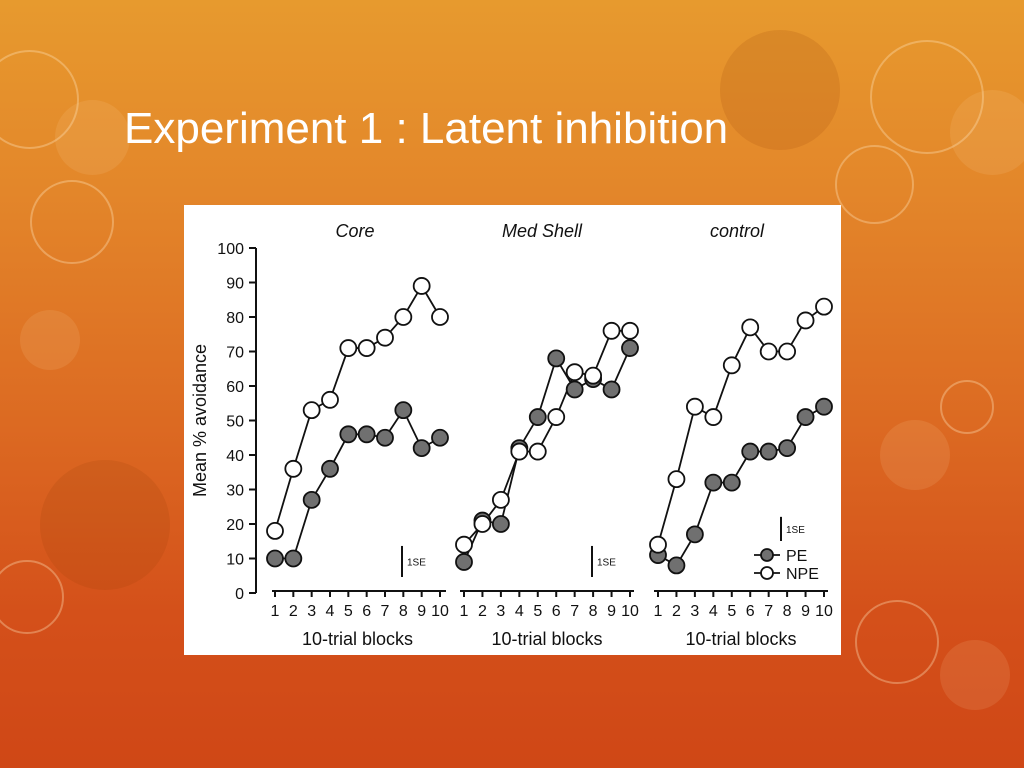 The width and height of the screenshot is (1024, 768). I want to click on y-tick-label: 60, so click(235, 387).